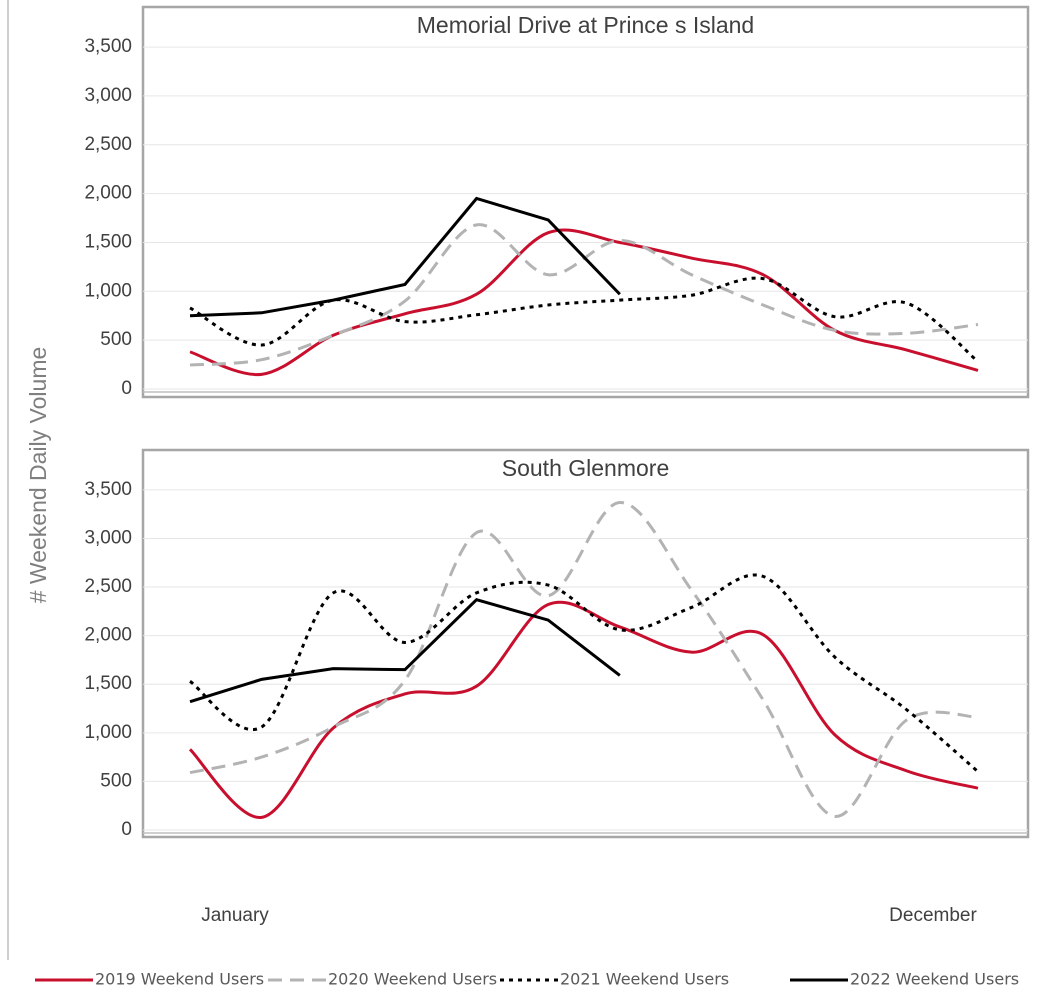 The image size is (1062, 997). I want to click on legend-label: 2022 Weekend Users, so click(934, 979).